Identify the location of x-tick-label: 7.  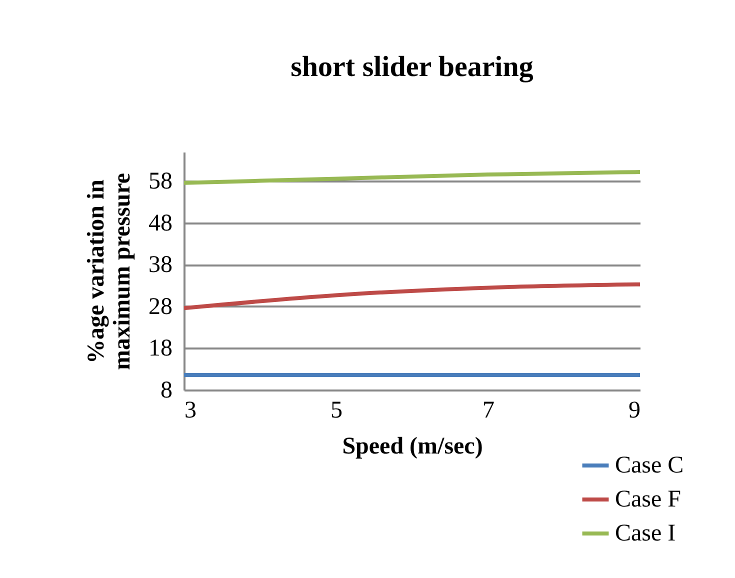
(488, 411).